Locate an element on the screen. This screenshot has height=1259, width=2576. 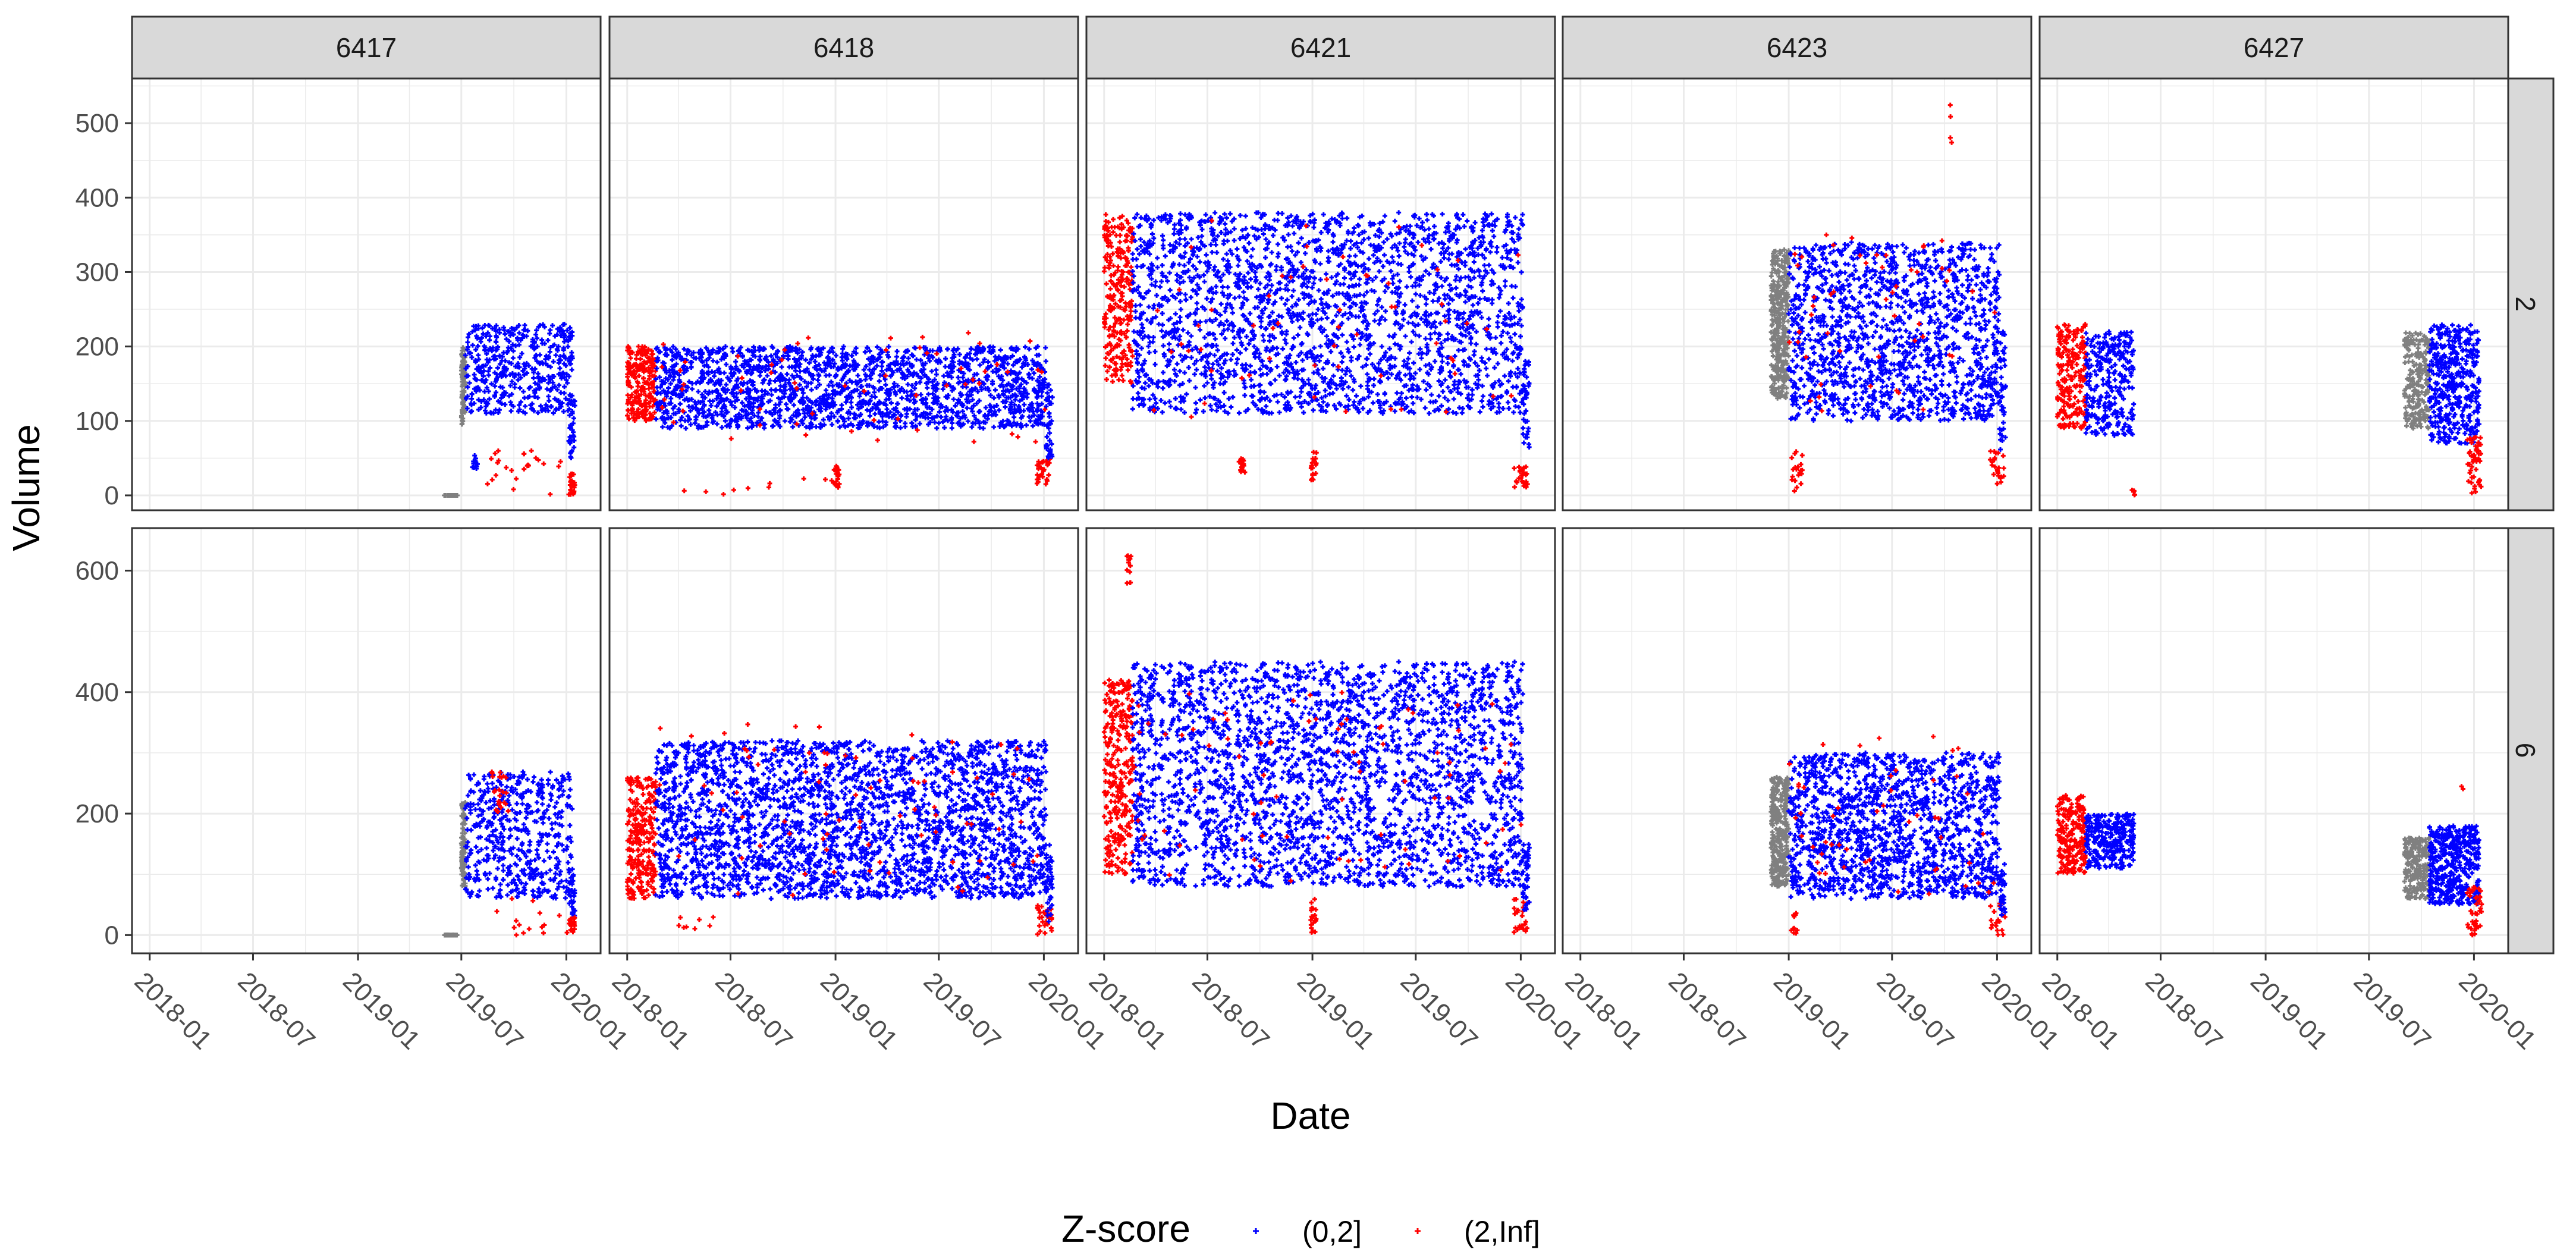
row-strip-label: 6 is located at coordinates (2525, 750).